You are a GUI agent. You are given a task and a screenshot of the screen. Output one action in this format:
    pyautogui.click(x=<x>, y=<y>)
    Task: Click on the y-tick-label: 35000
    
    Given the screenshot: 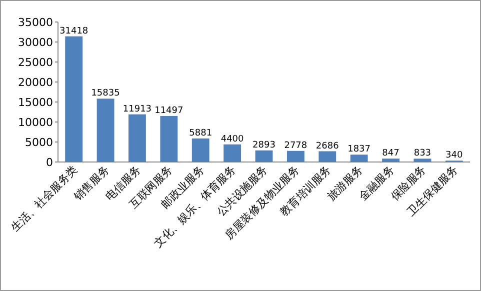 What is the action you would take?
    pyautogui.click(x=35, y=22)
    